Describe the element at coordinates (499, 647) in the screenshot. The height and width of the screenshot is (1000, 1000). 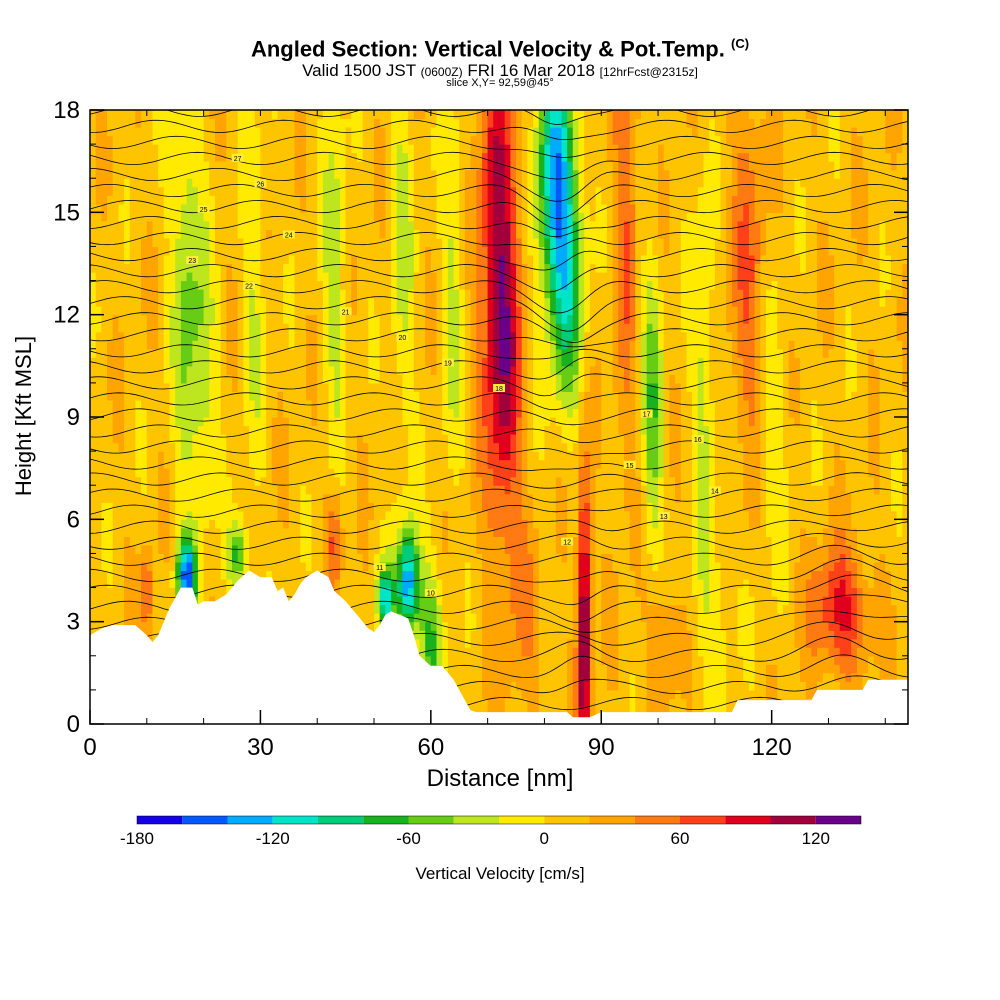
I see `terrain-mask` at that location.